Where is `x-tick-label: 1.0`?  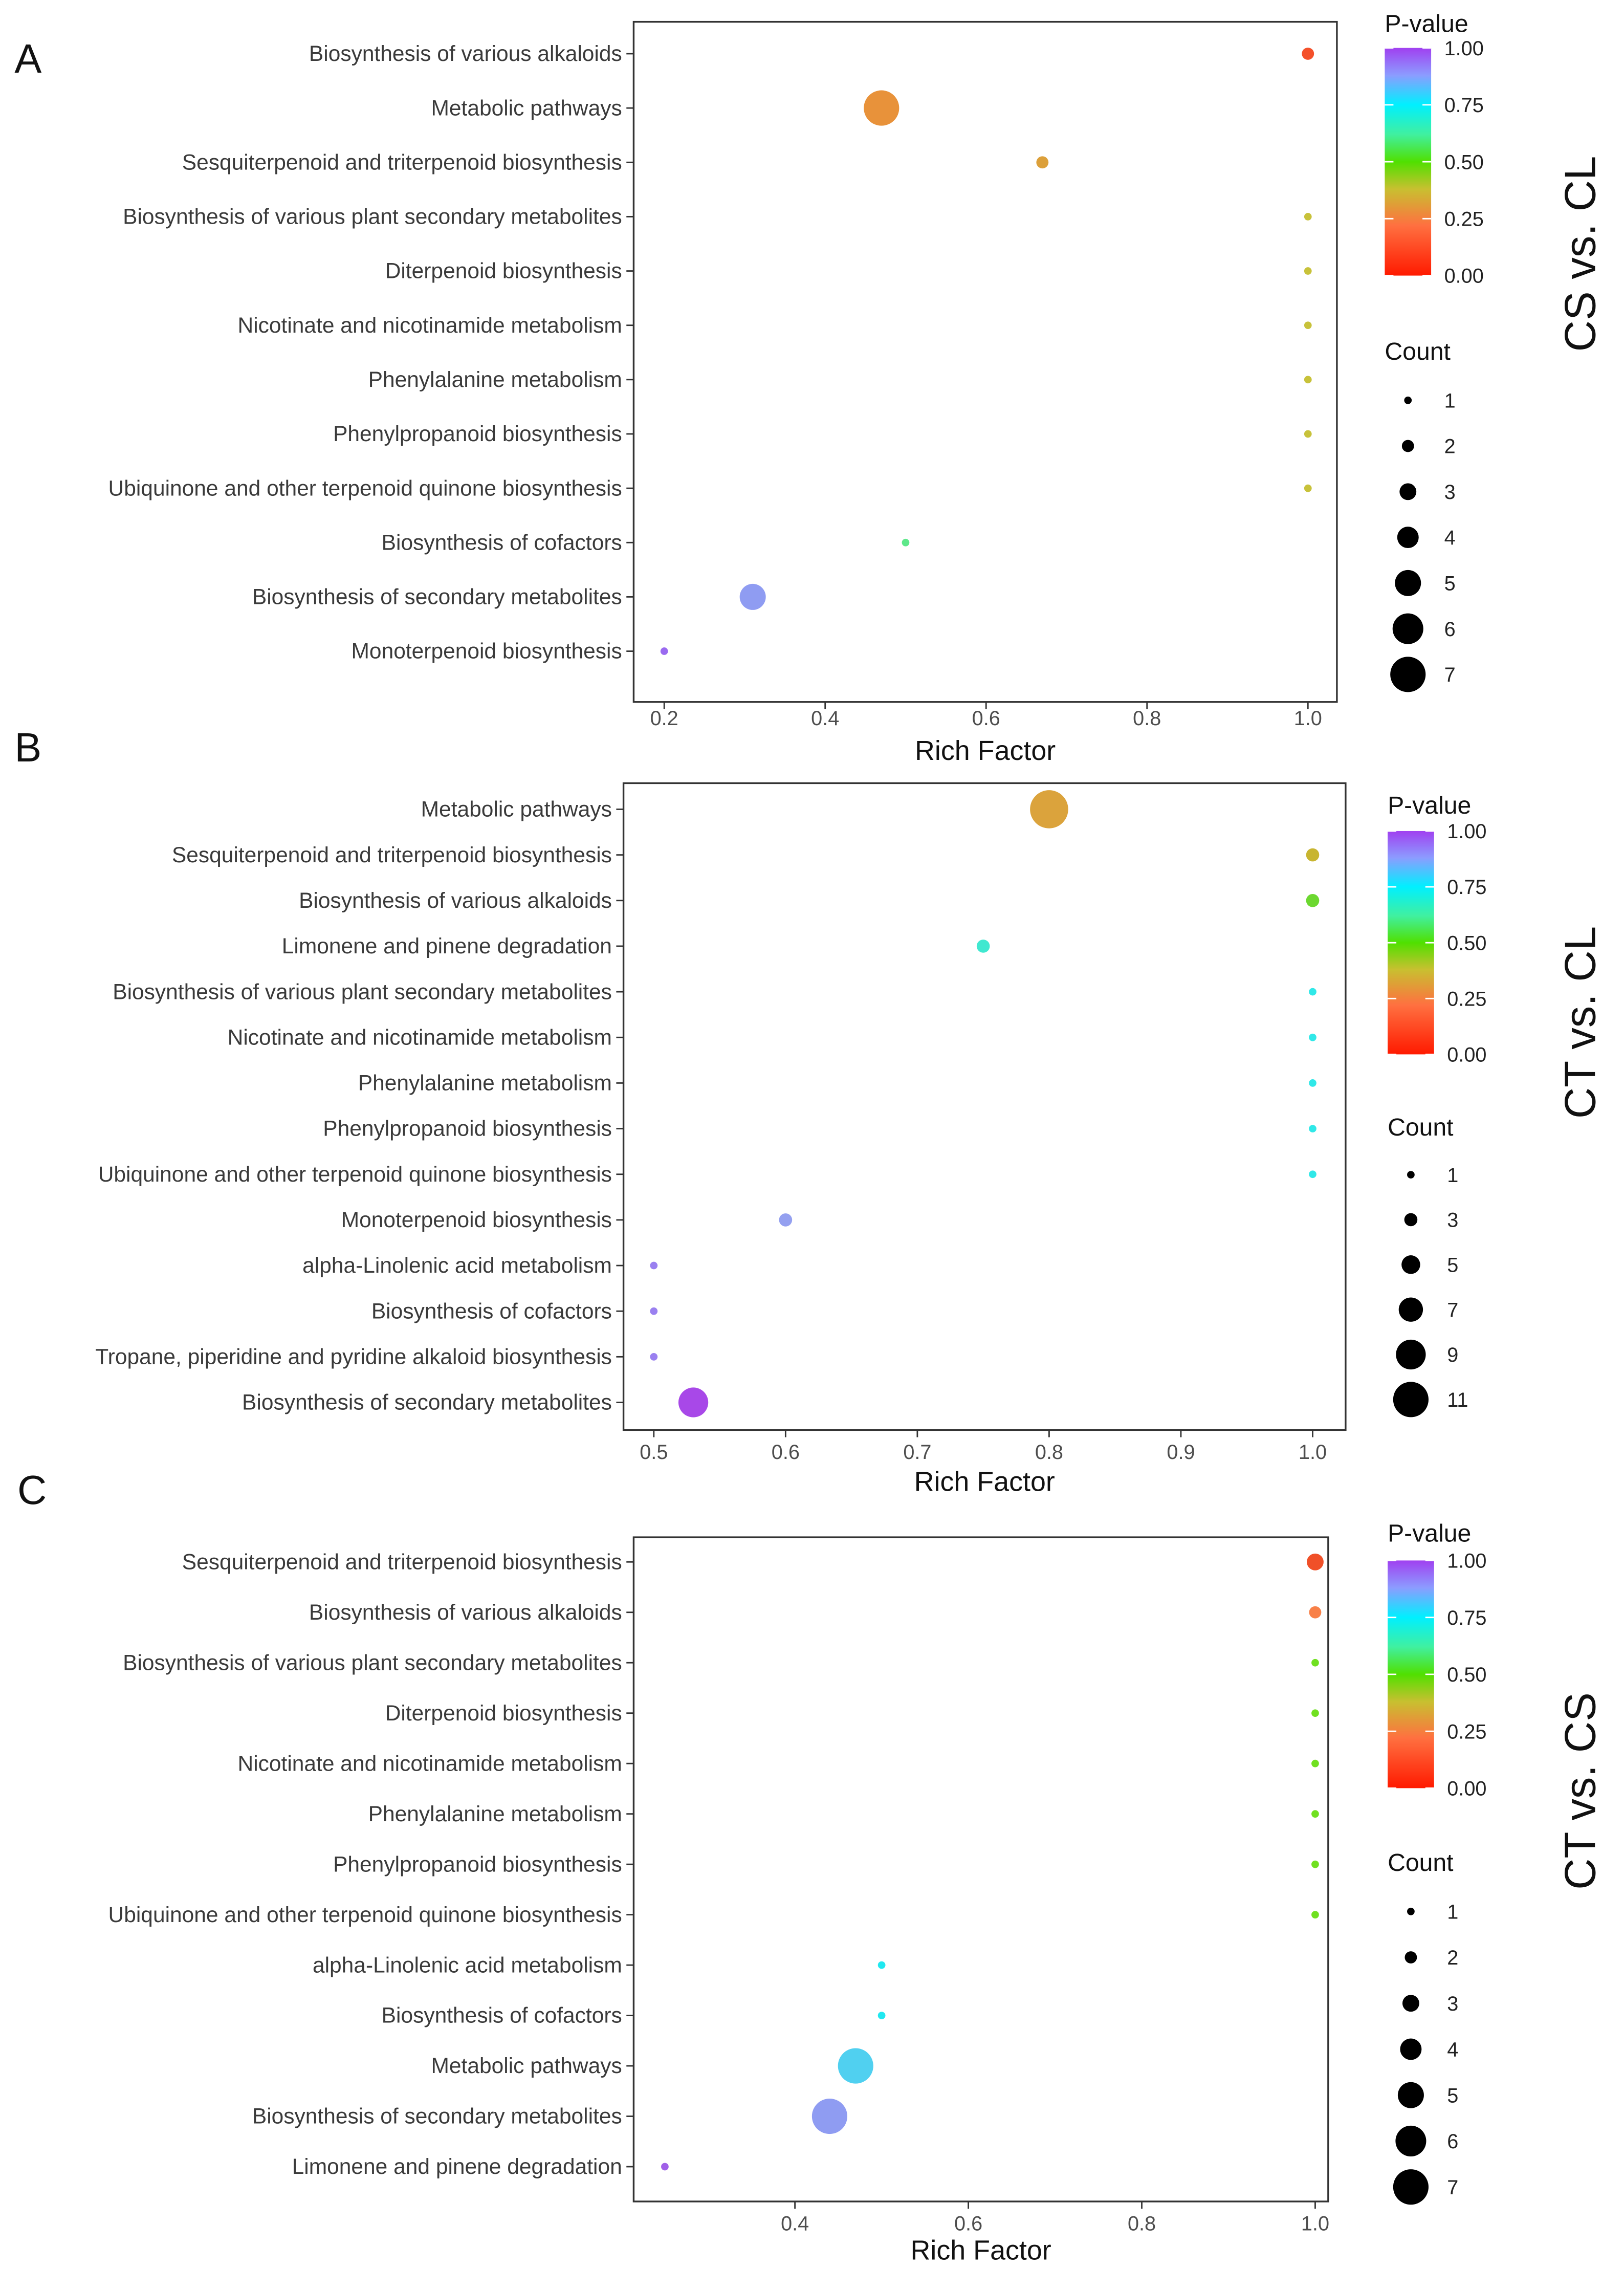 x-tick-label: 1.0 is located at coordinates (1315, 2224).